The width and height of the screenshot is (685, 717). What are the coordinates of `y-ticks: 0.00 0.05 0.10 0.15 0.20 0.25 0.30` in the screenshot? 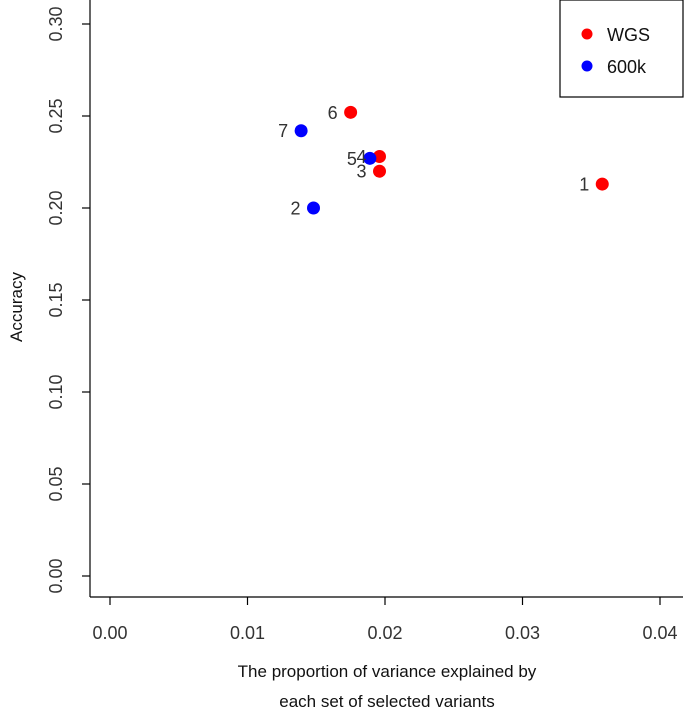 It's located at (68, 300).